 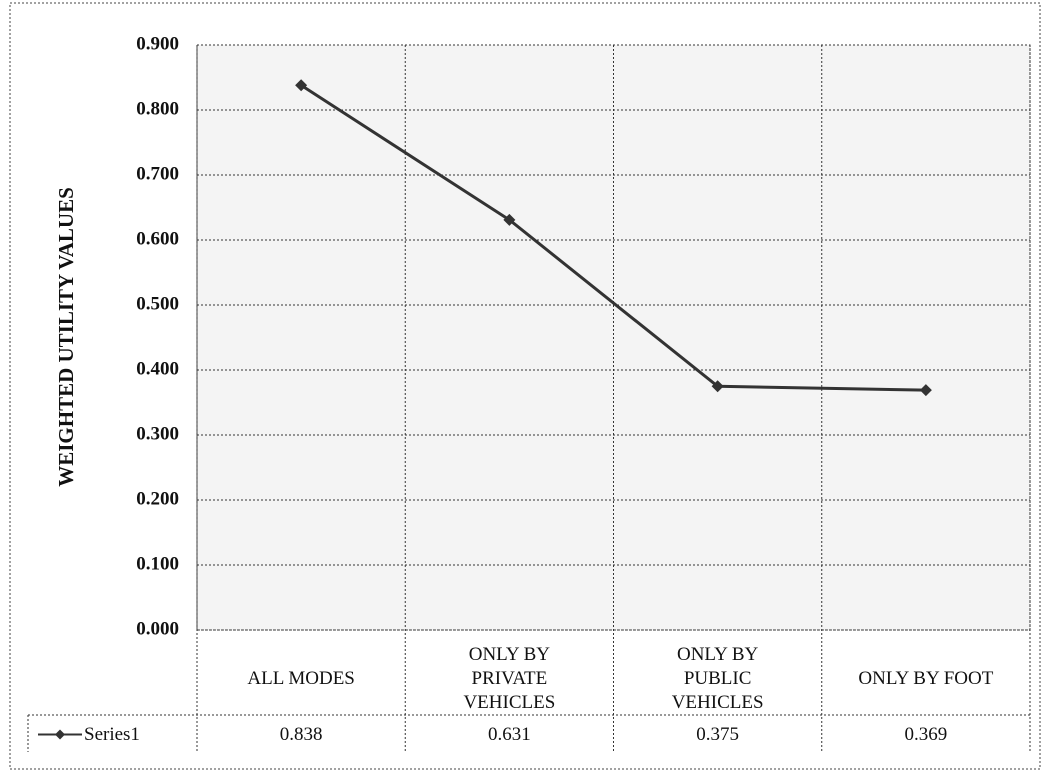 I want to click on y-tick-label: 0.000, so click(x=157, y=628).